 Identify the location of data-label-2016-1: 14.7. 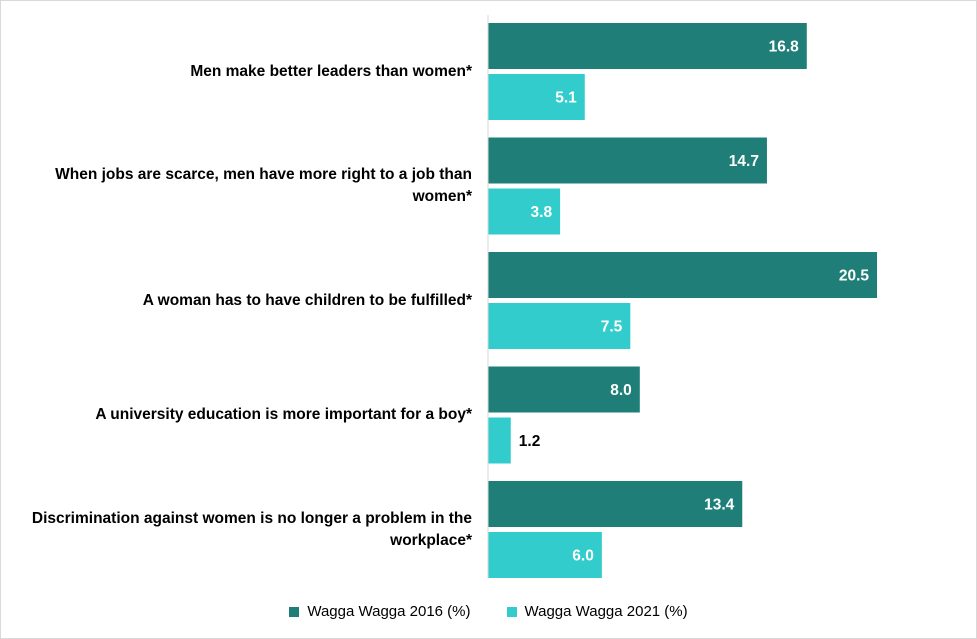
(744, 161).